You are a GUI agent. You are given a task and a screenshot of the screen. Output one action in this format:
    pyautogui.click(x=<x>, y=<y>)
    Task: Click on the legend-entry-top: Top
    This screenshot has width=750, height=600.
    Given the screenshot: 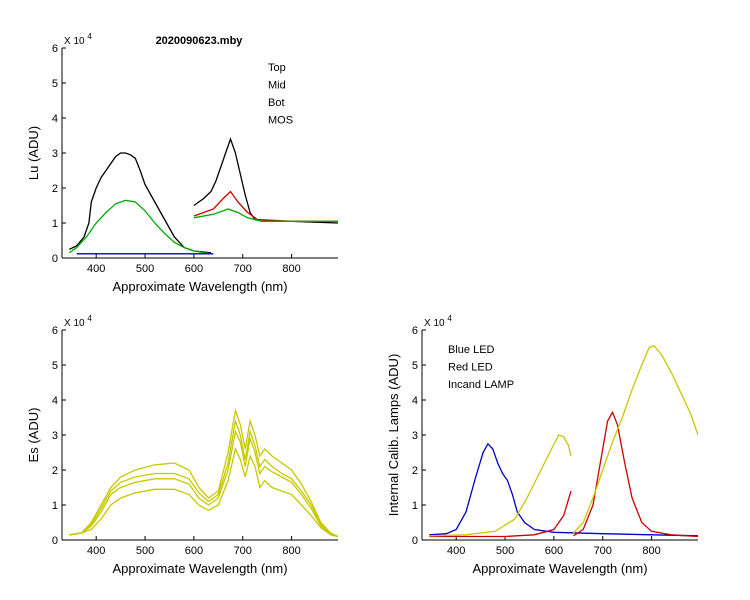 What is the action you would take?
    pyautogui.click(x=277, y=68)
    